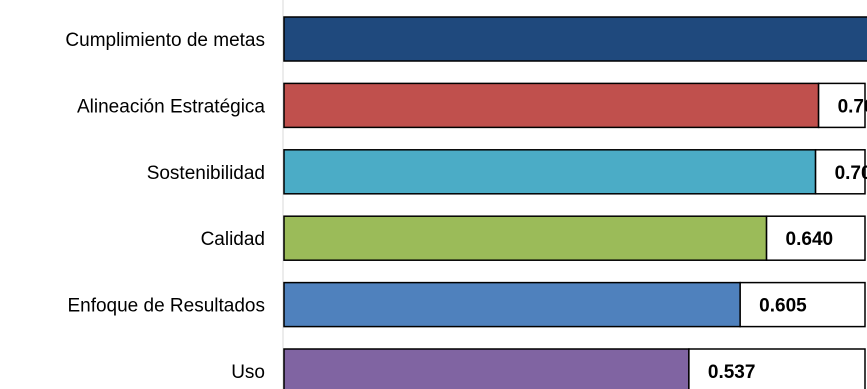 The width and height of the screenshot is (867, 389). What do you see at coordinates (732, 372) in the screenshot?
I see `value-label: 0.537` at bounding box center [732, 372].